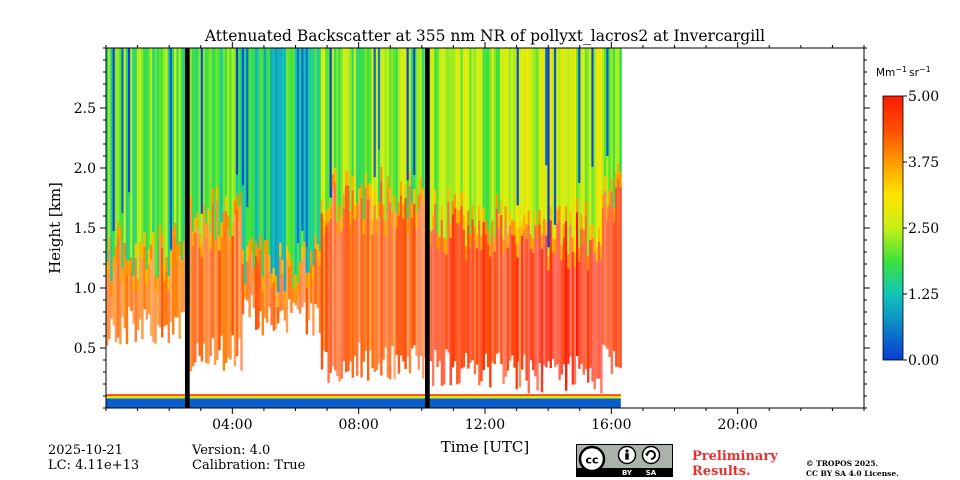 The image size is (960, 480). Describe the element at coordinates (231, 450) in the screenshot. I see `footer-version: Version: 4.0` at that location.